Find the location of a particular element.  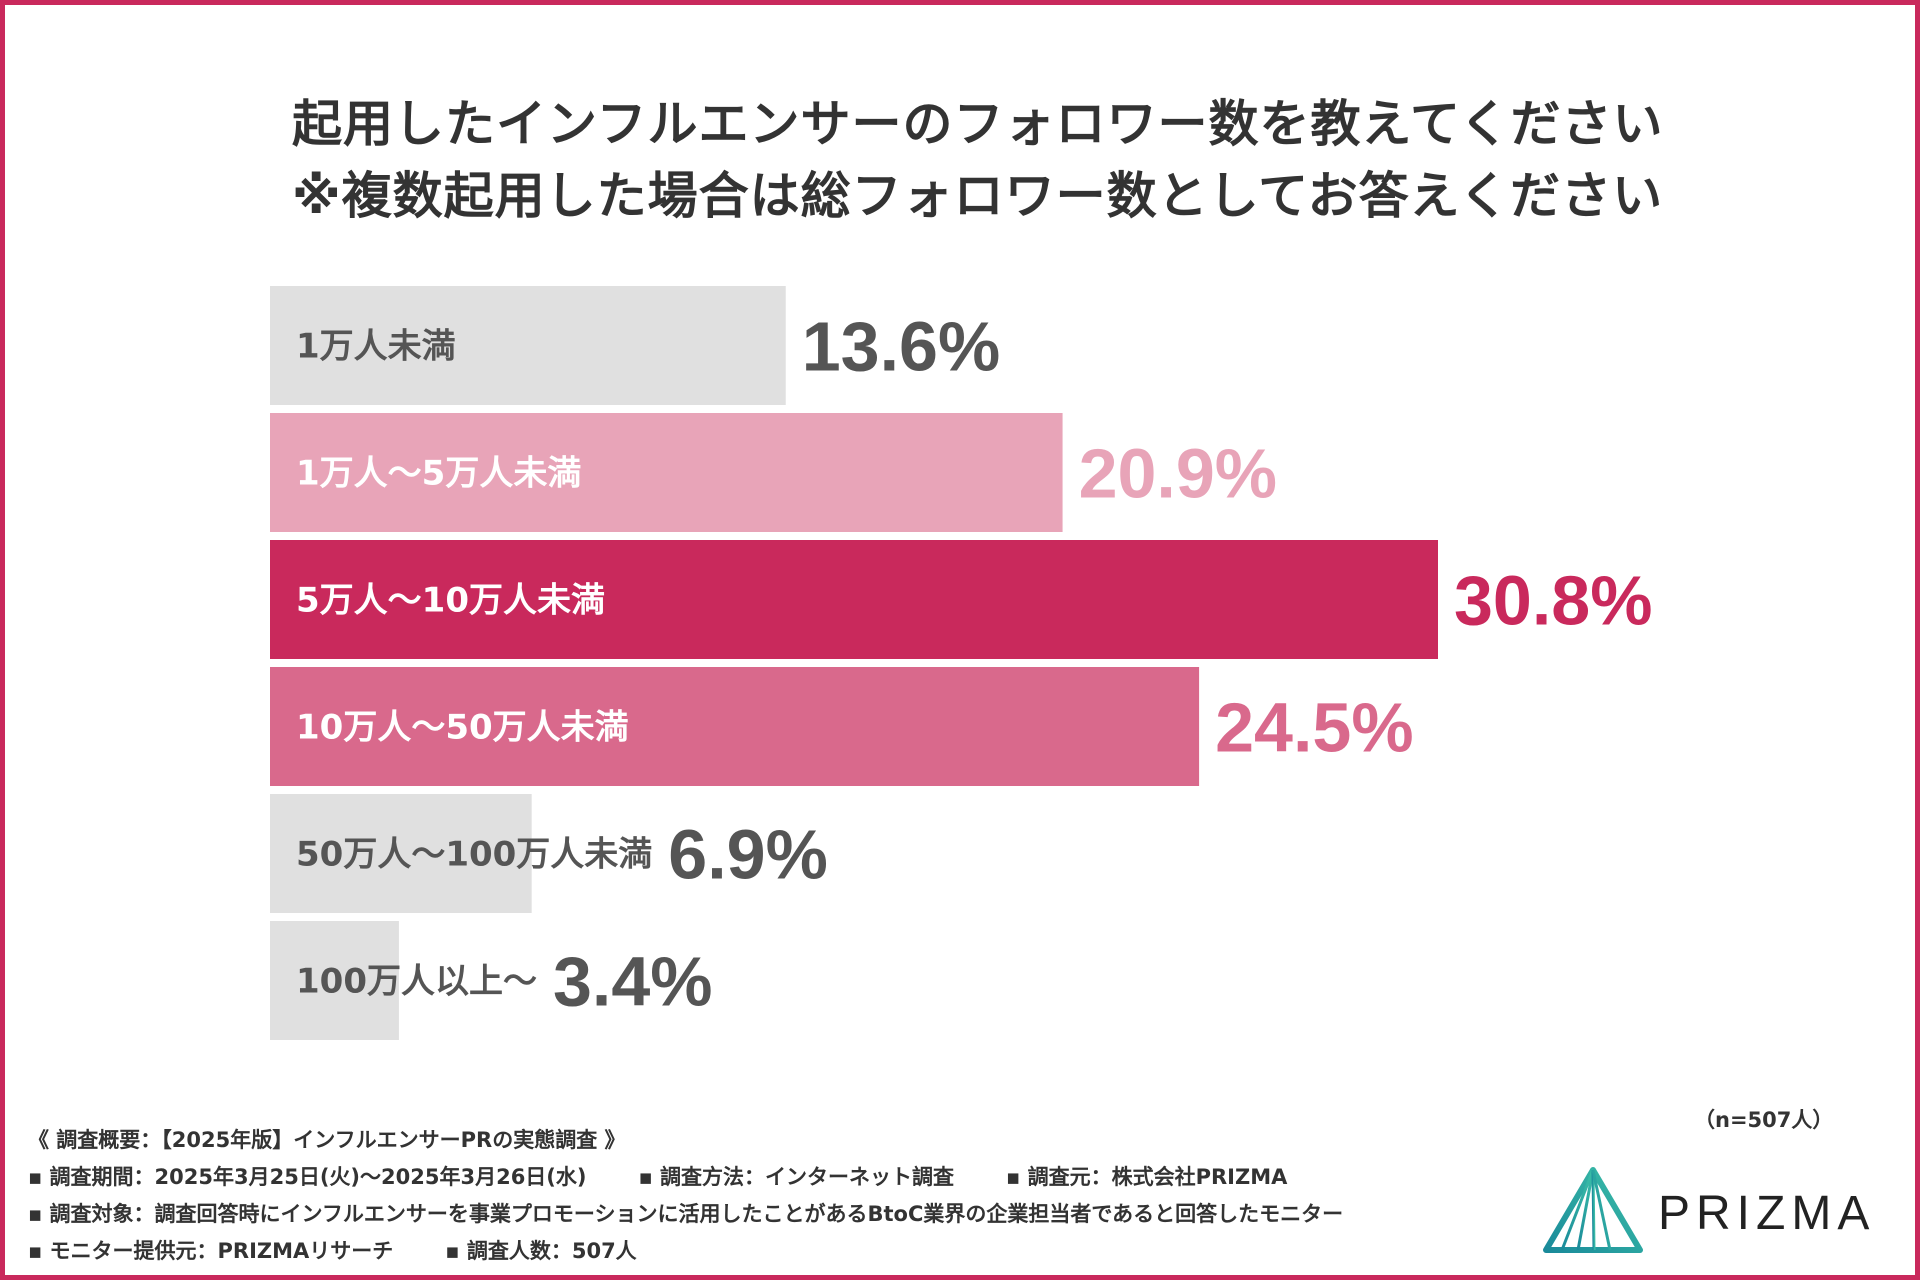

sample-size: （n=507人） is located at coordinates (1764, 1120).